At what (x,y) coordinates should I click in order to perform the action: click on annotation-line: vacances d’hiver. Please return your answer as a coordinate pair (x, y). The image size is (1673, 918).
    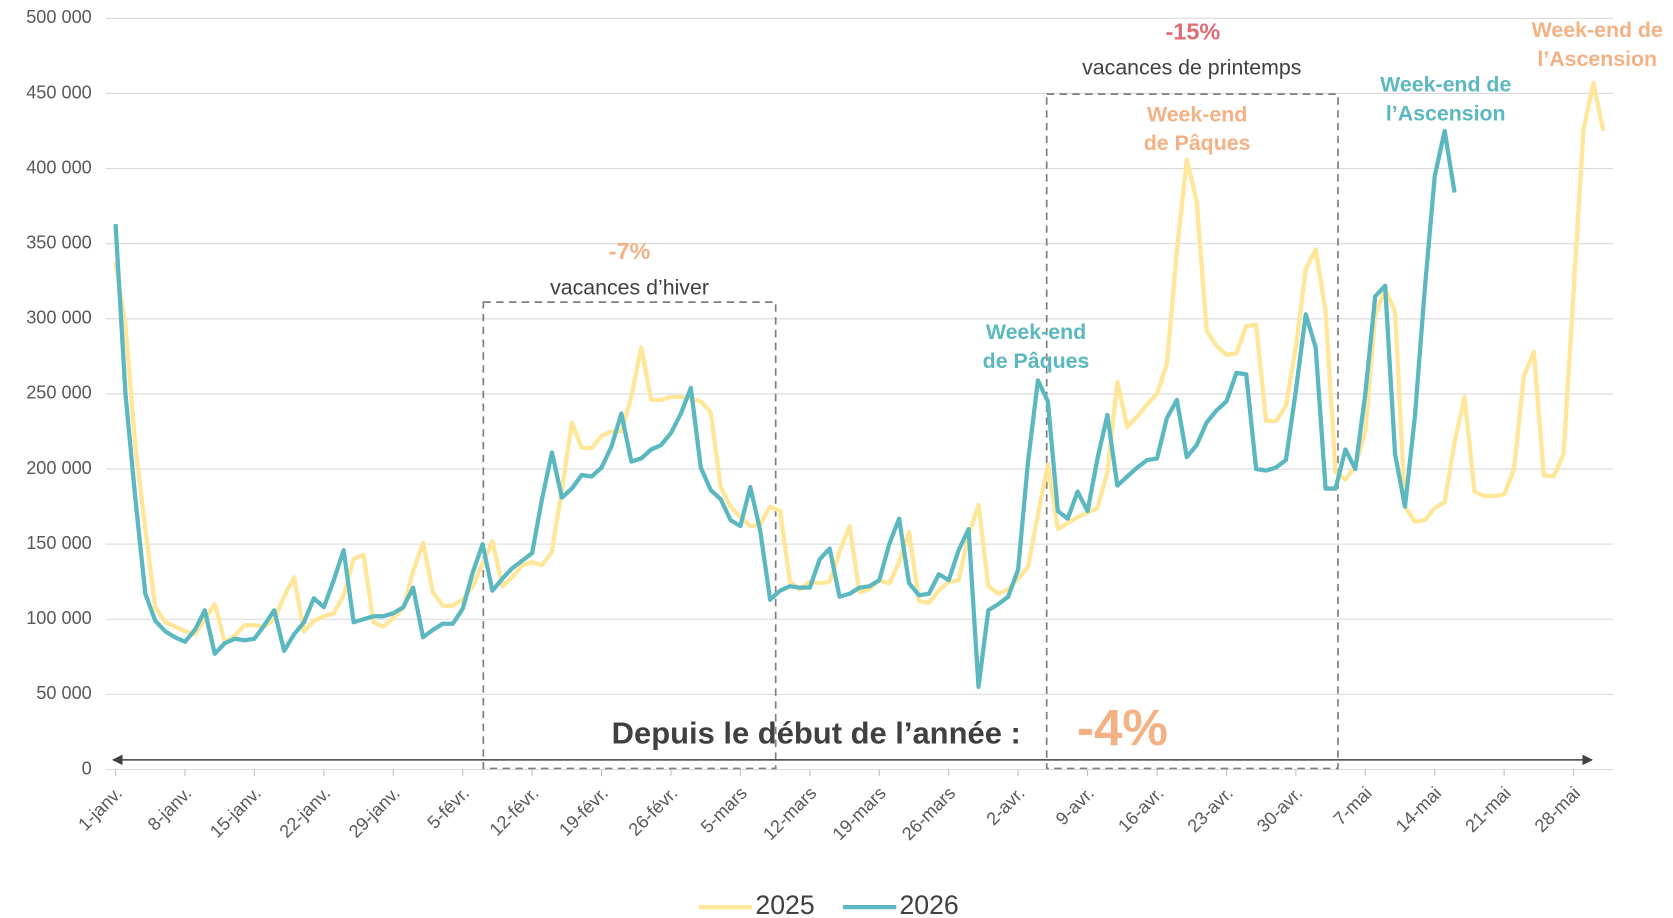
    Looking at the image, I should click on (629, 287).